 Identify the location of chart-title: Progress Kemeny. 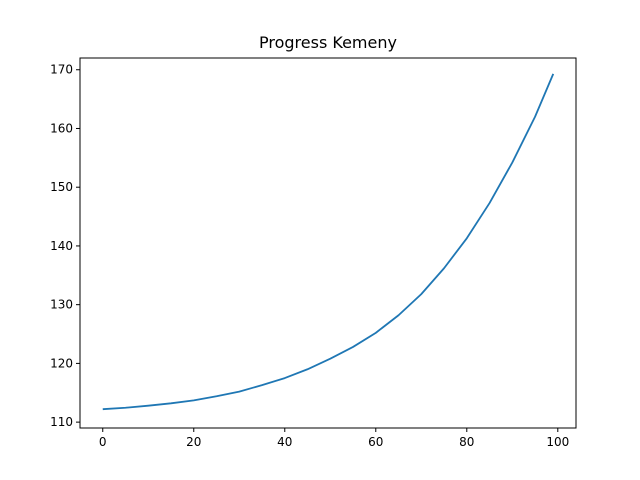
(328, 42).